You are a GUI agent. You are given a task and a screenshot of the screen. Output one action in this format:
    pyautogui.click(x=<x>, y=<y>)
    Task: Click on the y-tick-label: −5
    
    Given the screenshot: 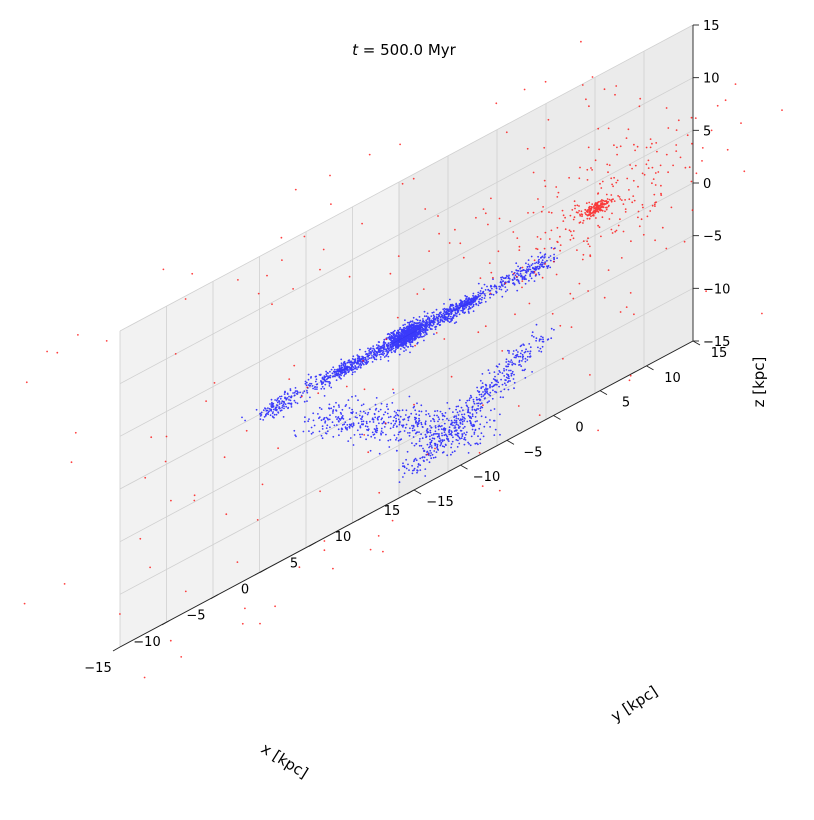 What is the action you would take?
    pyautogui.click(x=532, y=452)
    